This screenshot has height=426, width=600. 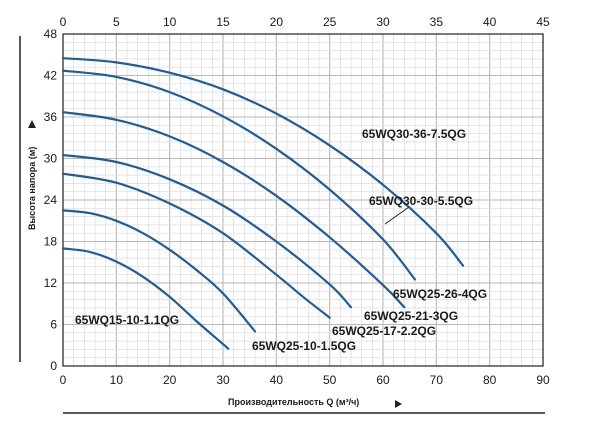 I want to click on x-tick-label: 70, so click(x=437, y=380).